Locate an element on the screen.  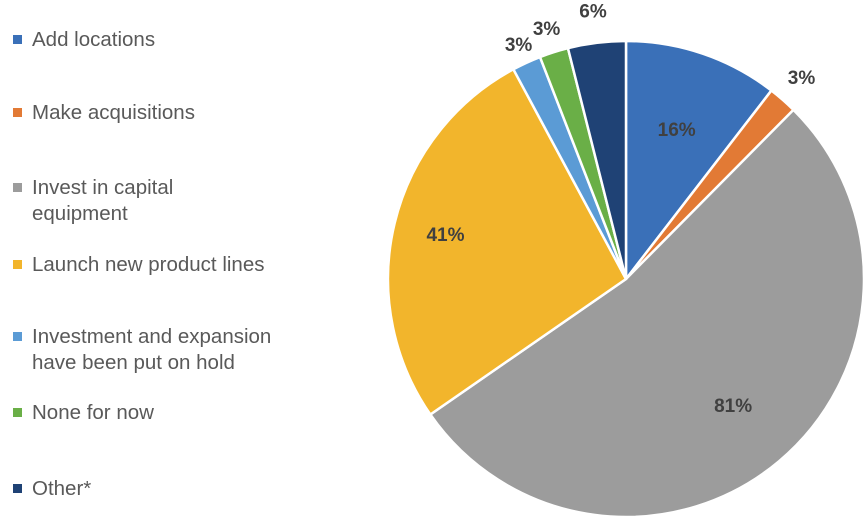
data-label: 16% is located at coordinates (677, 130).